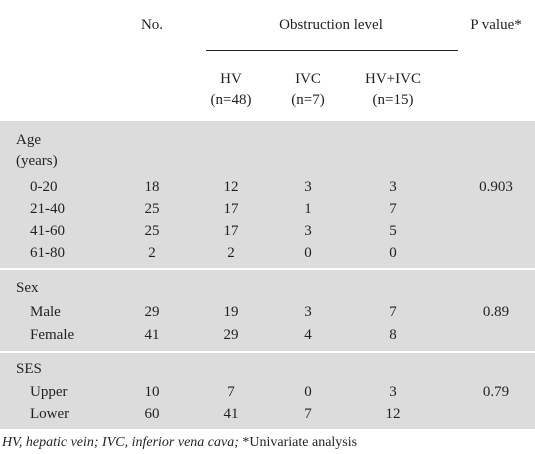 The image size is (535, 454). I want to click on cell-no: 18, so click(152, 187).